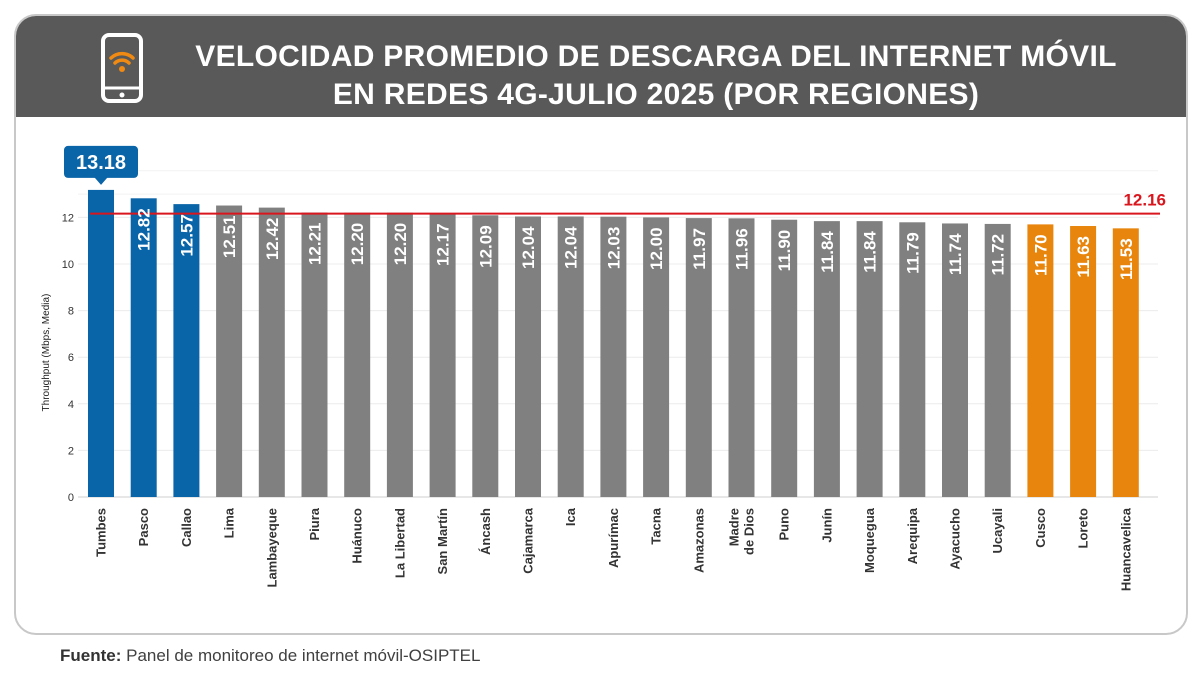 This screenshot has height=686, width=1200. What do you see at coordinates (186, 527) in the screenshot?
I see `category-label: Callao` at bounding box center [186, 527].